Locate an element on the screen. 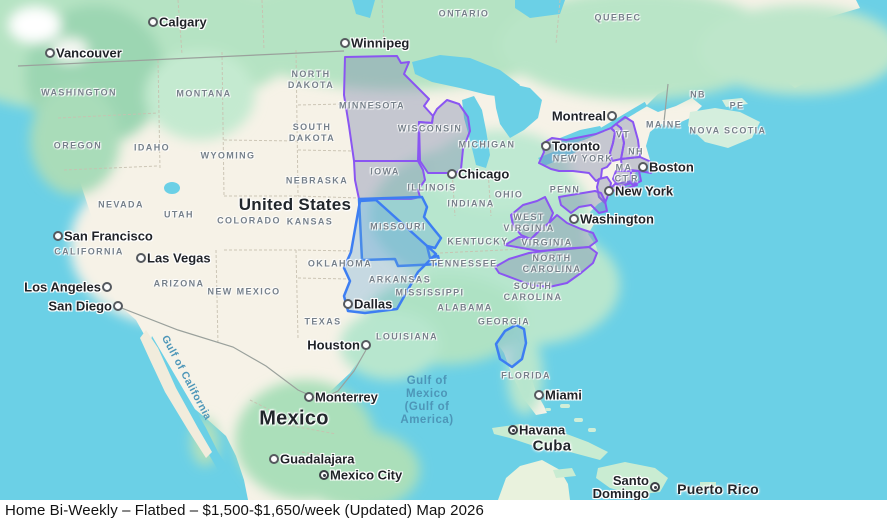 The height and width of the screenshot is (521, 887). state-label-iowa: IOWA is located at coordinates (385, 171).